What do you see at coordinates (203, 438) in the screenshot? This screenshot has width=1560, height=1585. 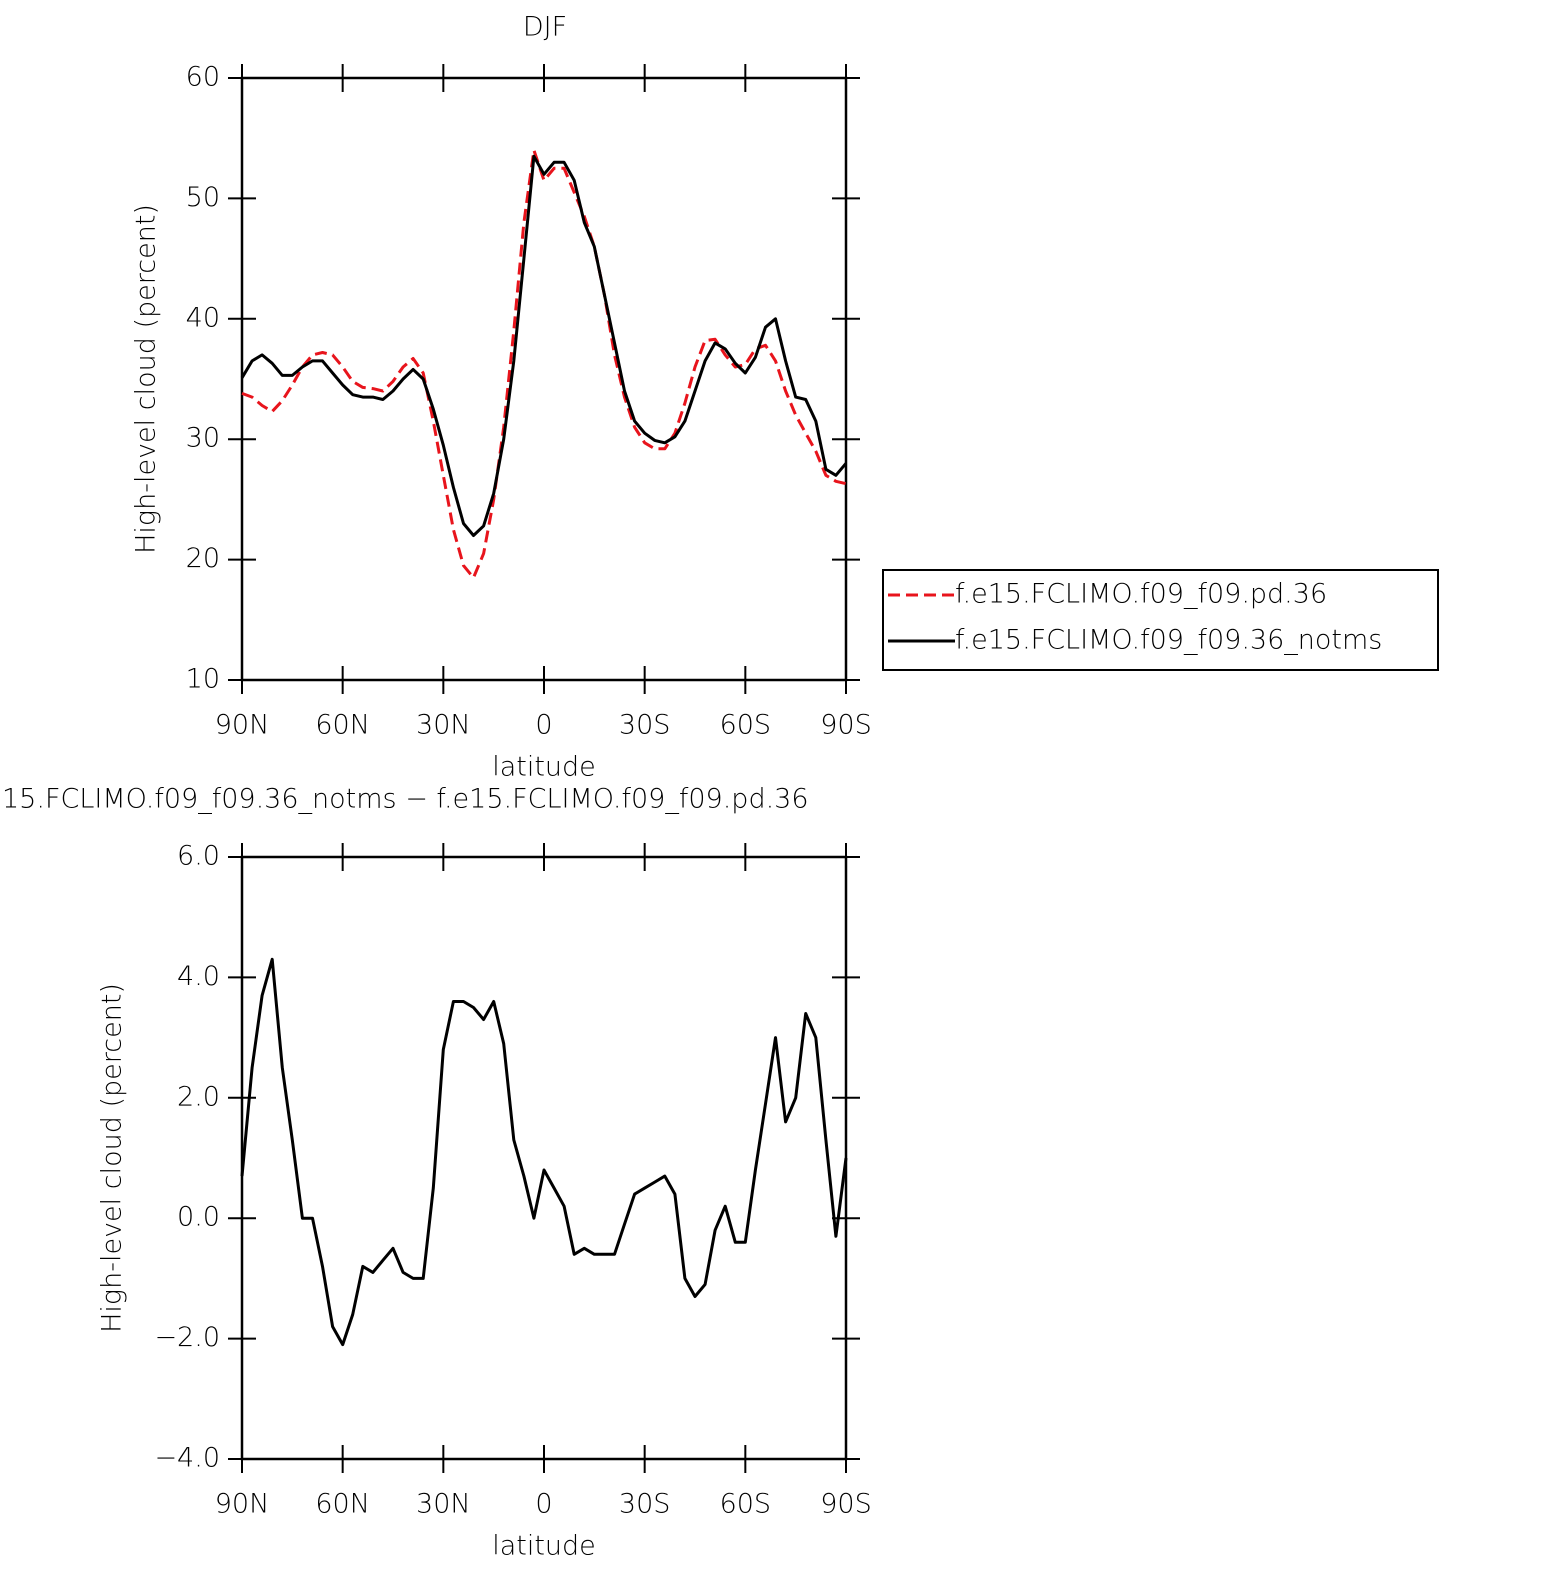 I see `y-tick-label: 30` at bounding box center [203, 438].